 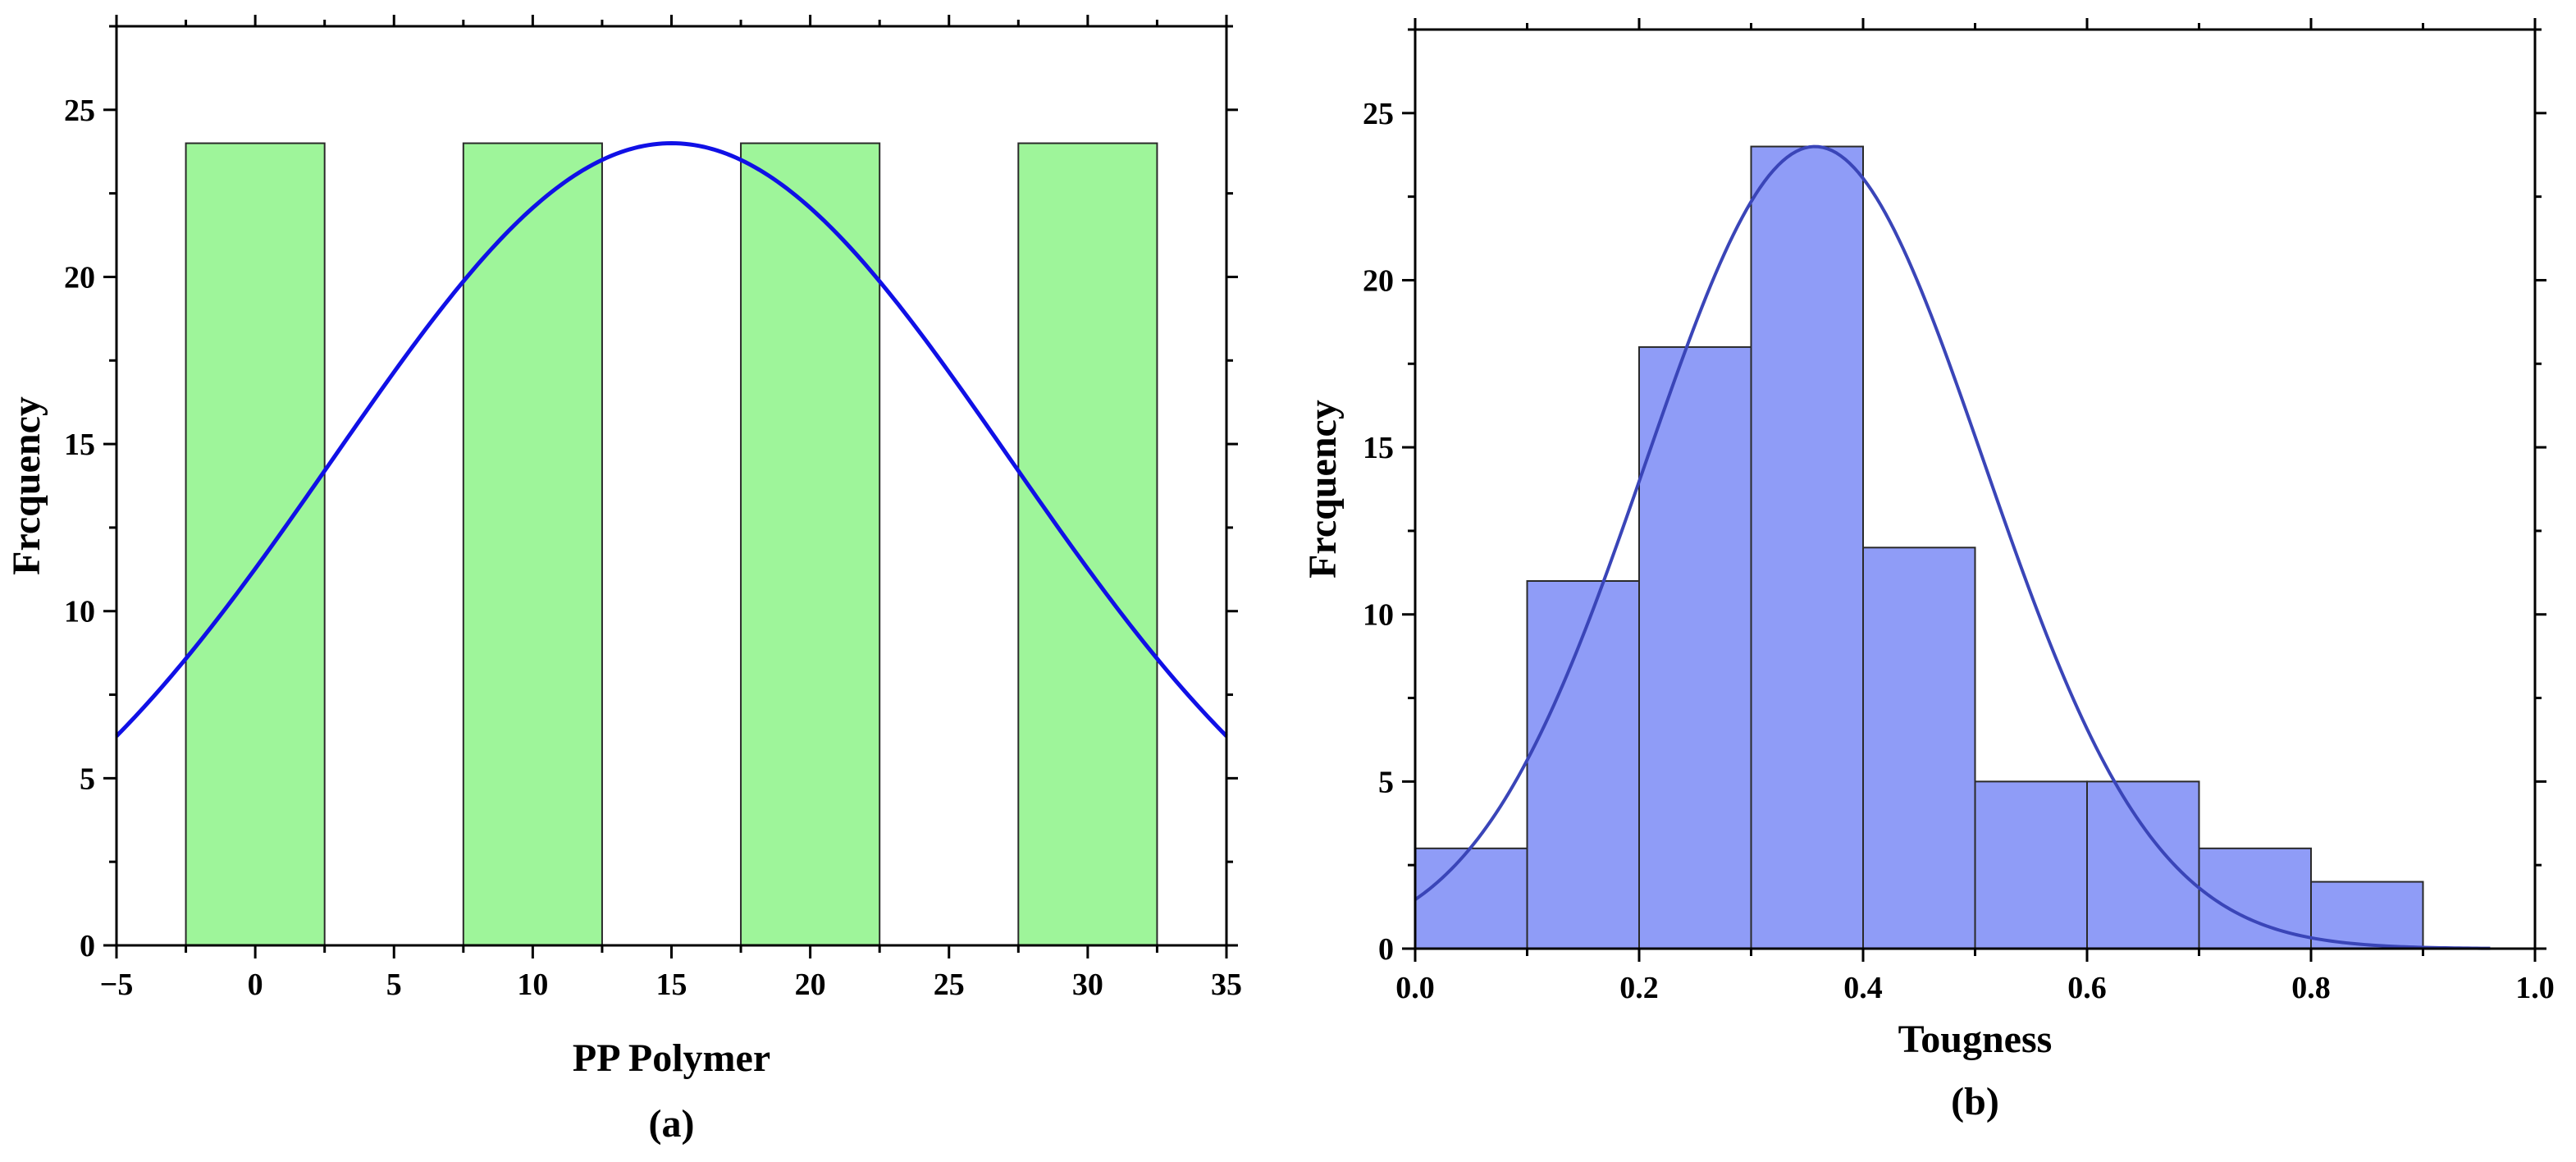 What do you see at coordinates (2535, 988) in the screenshot?
I see `x-tick-label: 1.0` at bounding box center [2535, 988].